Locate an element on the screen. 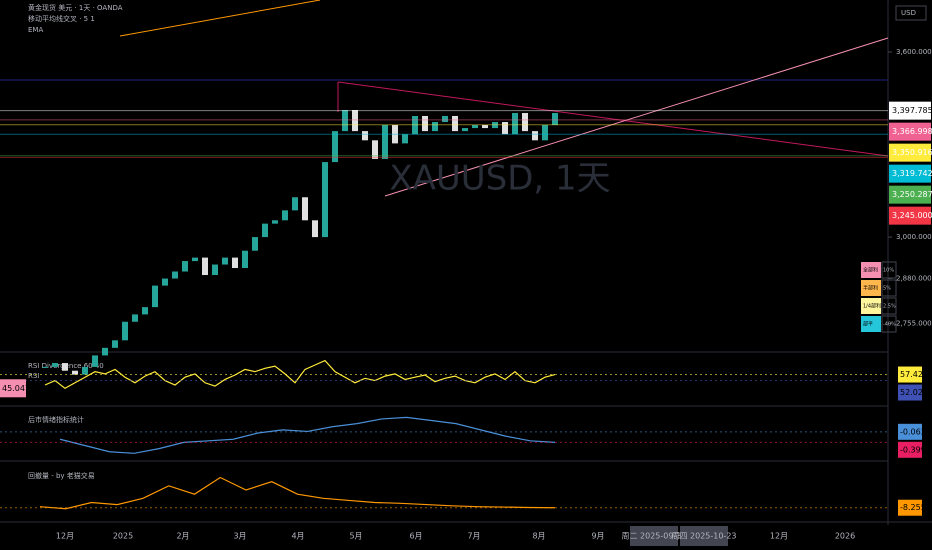 The width and height of the screenshot is (932, 550). y-tick-label: 2,755.000 is located at coordinates (914, 324).